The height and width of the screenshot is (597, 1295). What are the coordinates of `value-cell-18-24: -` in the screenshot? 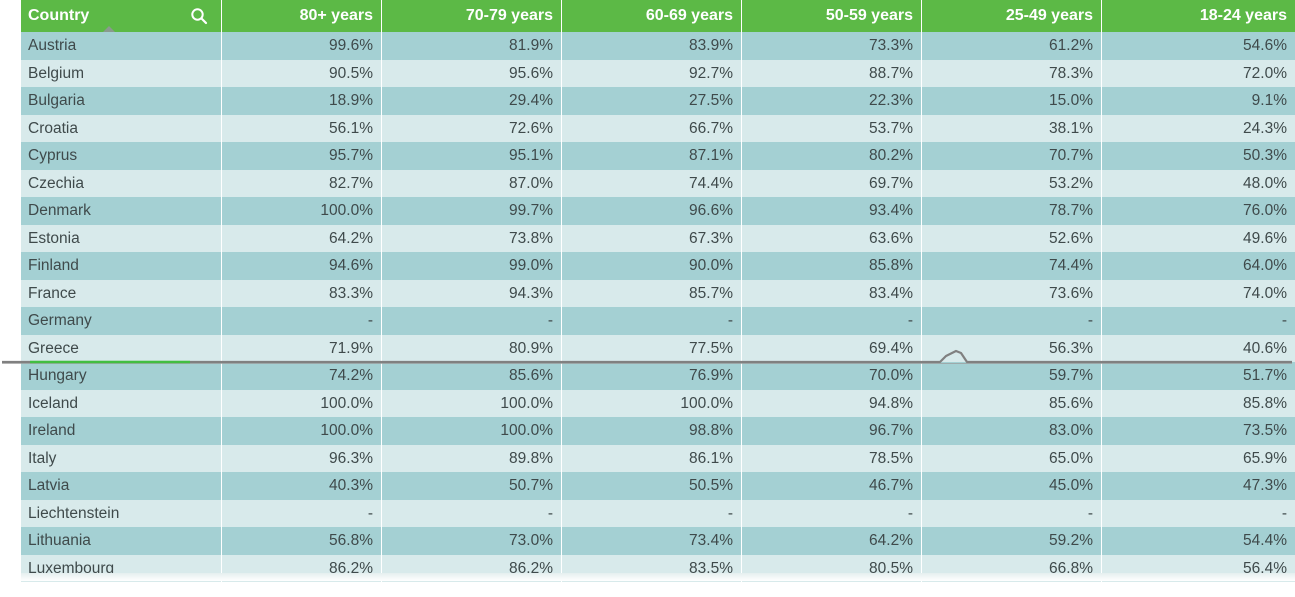 It's located at (1284, 513).